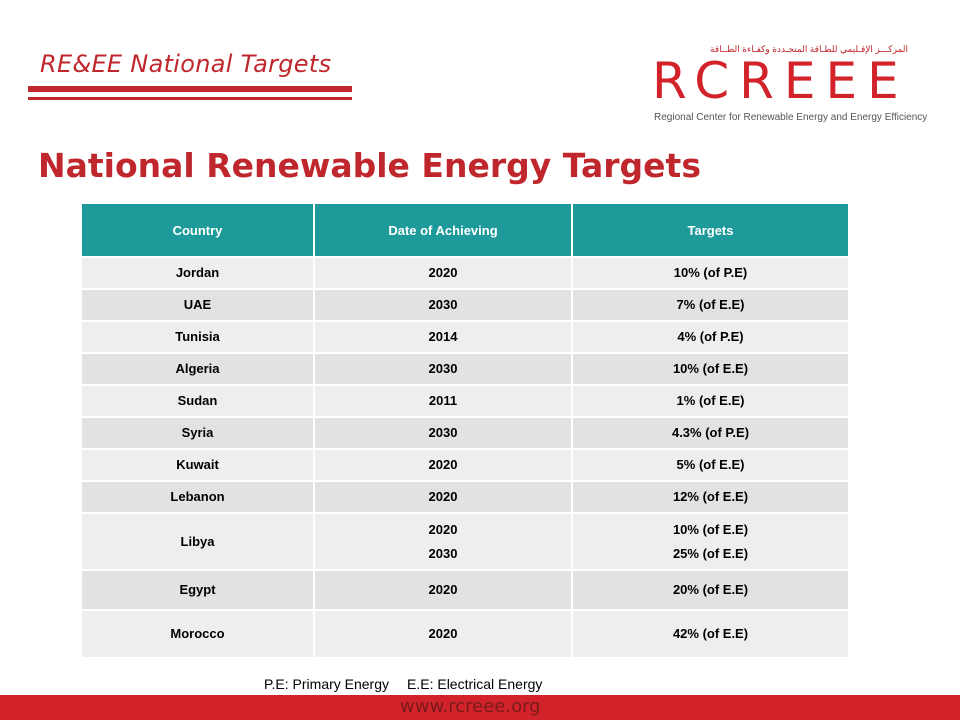 This screenshot has width=960, height=720. What do you see at coordinates (475, 684) in the screenshot?
I see `footnote-ee: E.E: Electrical Energy` at bounding box center [475, 684].